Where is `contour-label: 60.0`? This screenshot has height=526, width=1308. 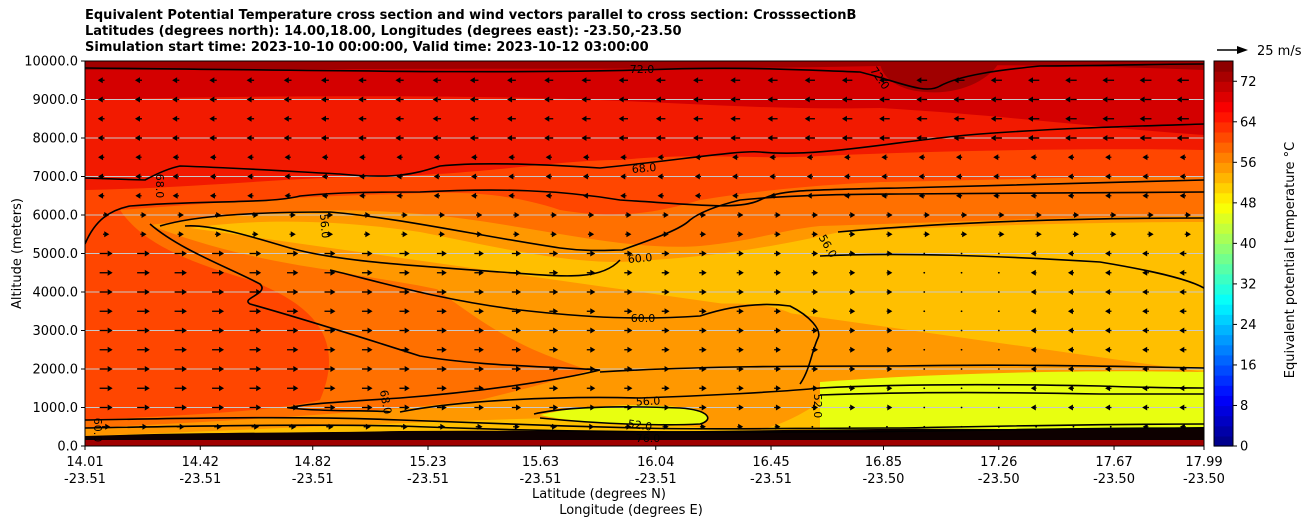 contour-label: 60.0 is located at coordinates (643, 318).